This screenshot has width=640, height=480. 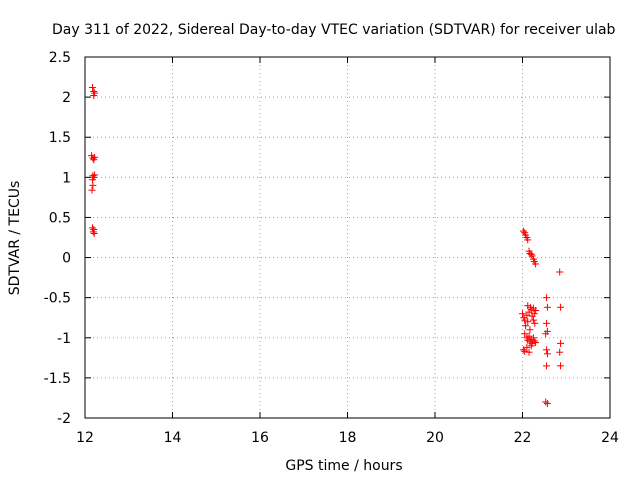 I want to click on y-tick-label: 1, so click(x=66, y=178).